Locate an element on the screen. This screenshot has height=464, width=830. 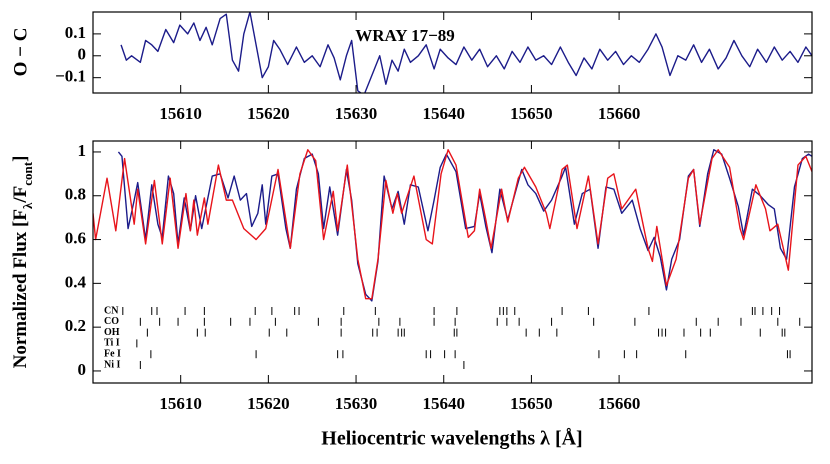
spectrum-line is located at coordinates (466, 52).